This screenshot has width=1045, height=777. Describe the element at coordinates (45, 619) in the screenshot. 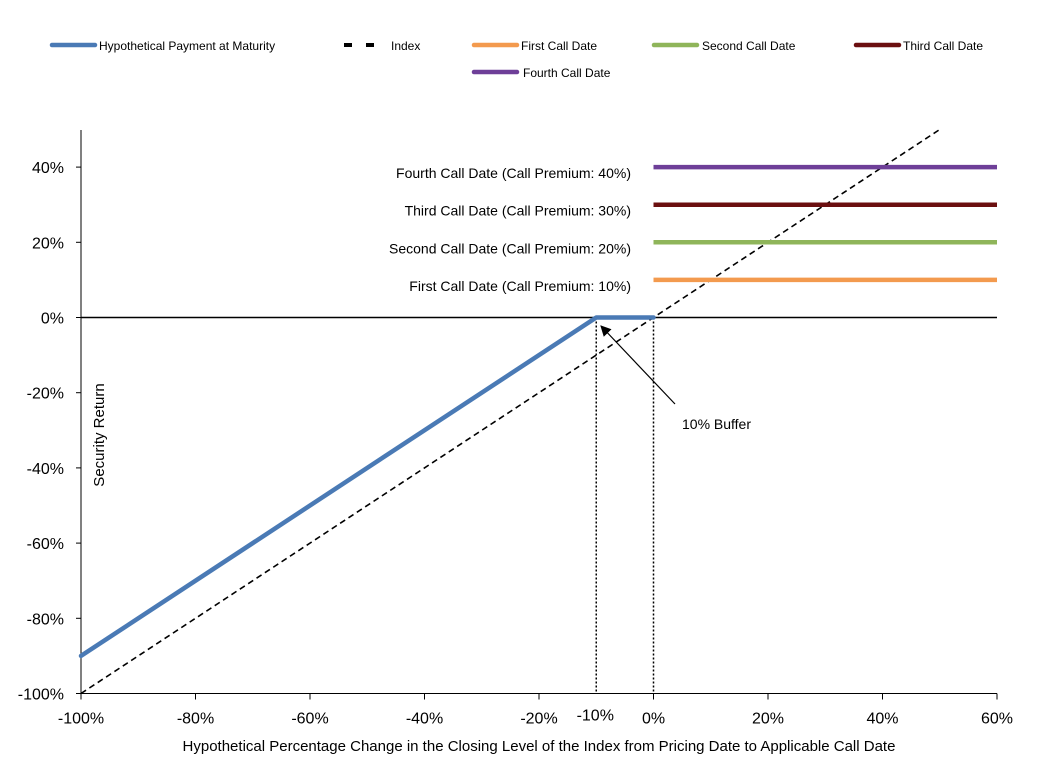

I see `y-tick-label: -80%` at that location.